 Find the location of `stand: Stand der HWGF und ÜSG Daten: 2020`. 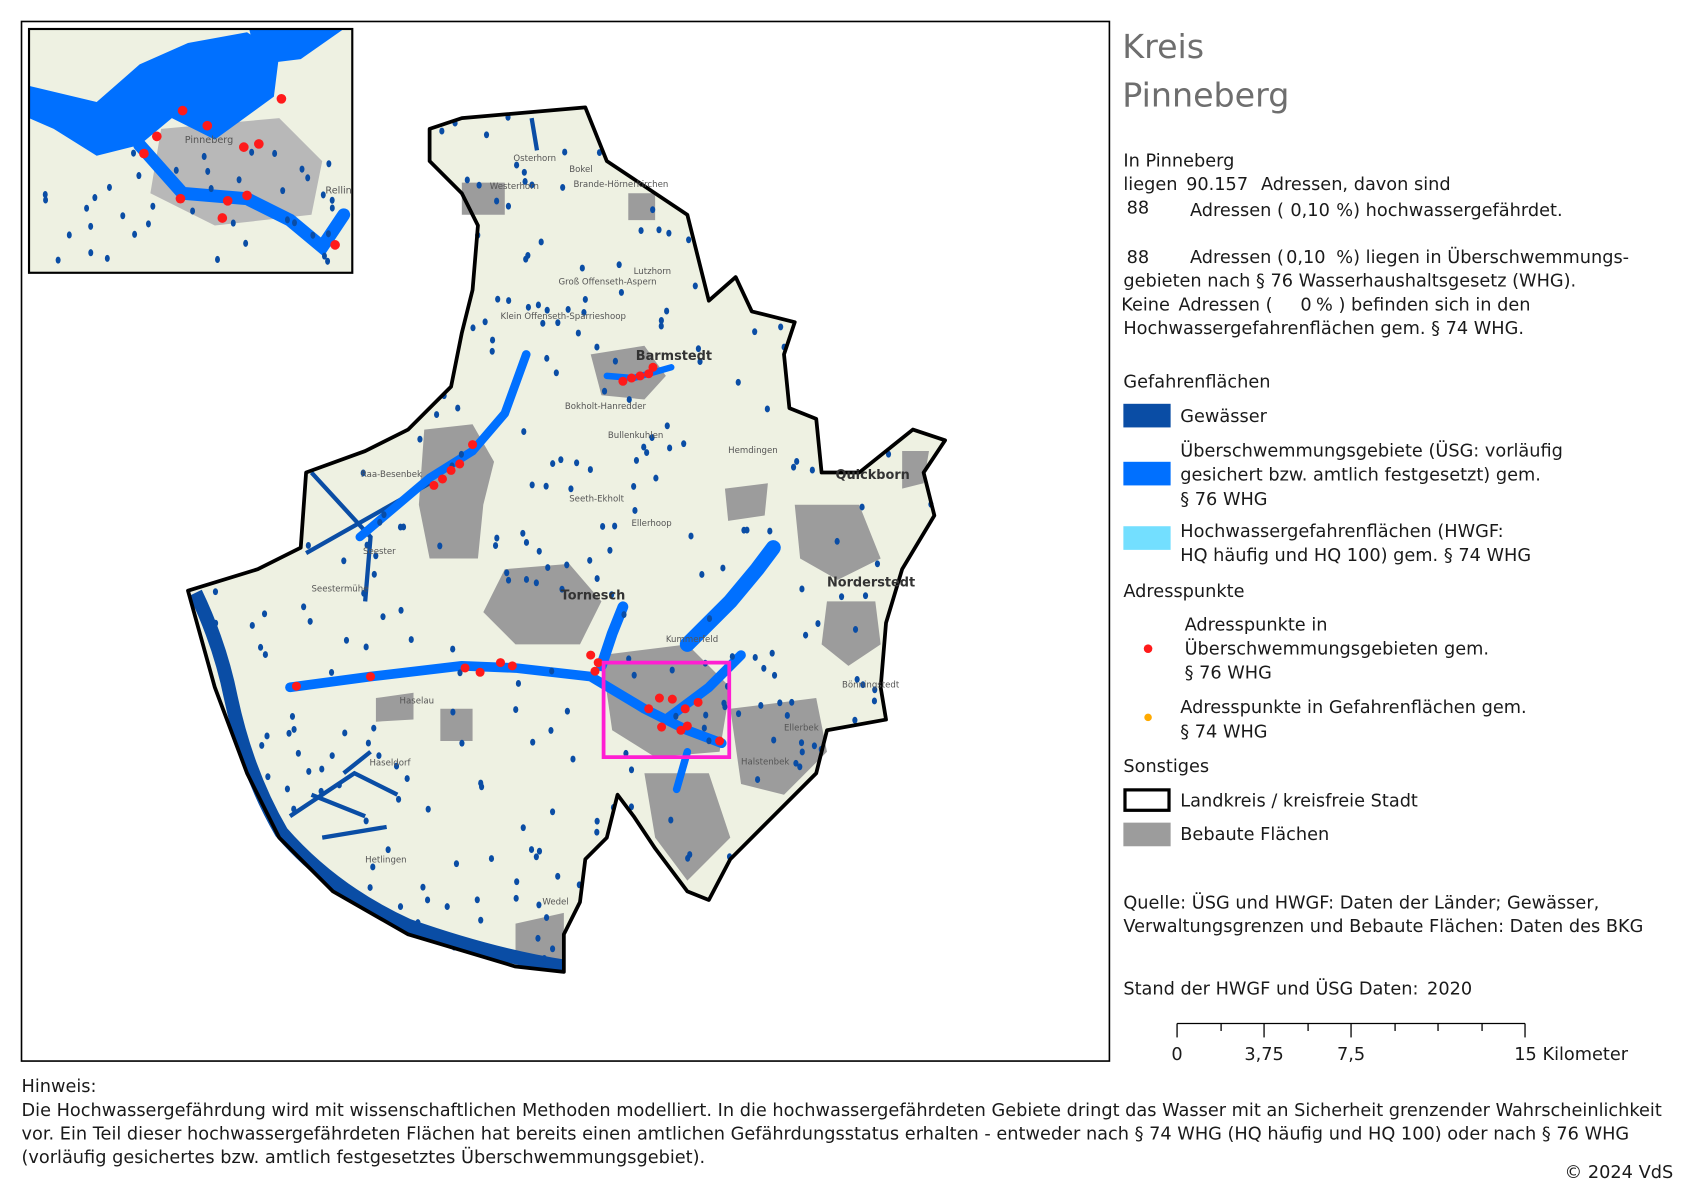

stand: Stand der HWGF und ÜSG Daten: 2020 is located at coordinates (1297, 988).